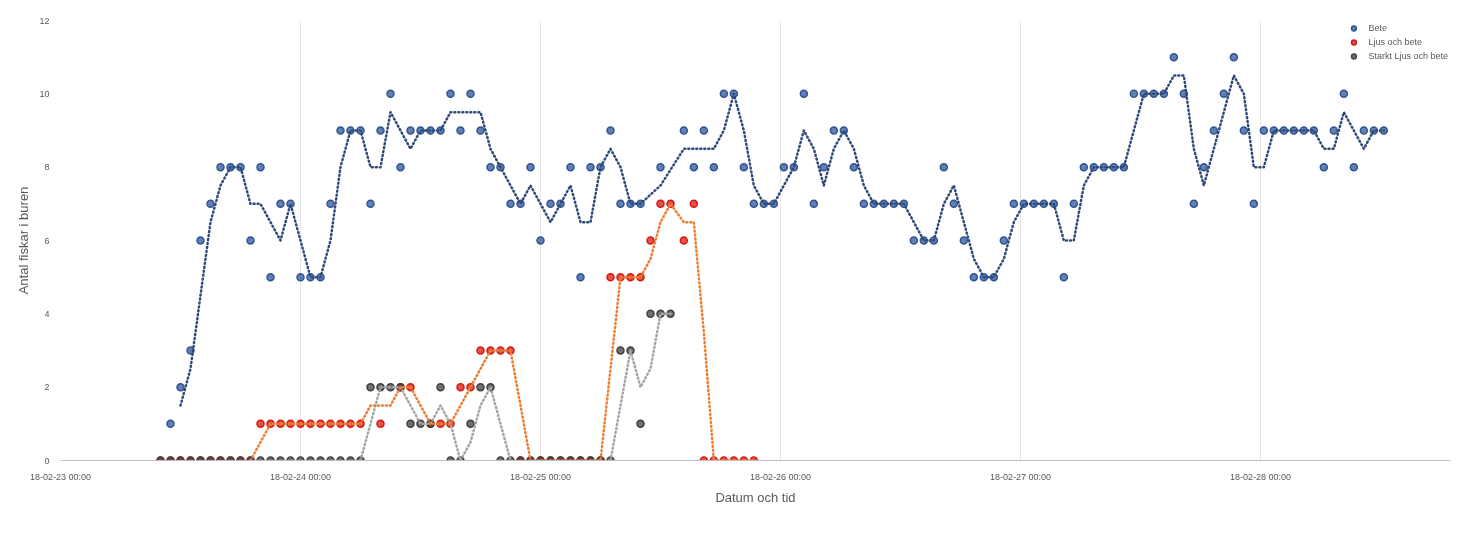 The height and width of the screenshot is (547, 1483). What do you see at coordinates (47, 313) in the screenshot?
I see `y-tick-label: 4` at bounding box center [47, 313].